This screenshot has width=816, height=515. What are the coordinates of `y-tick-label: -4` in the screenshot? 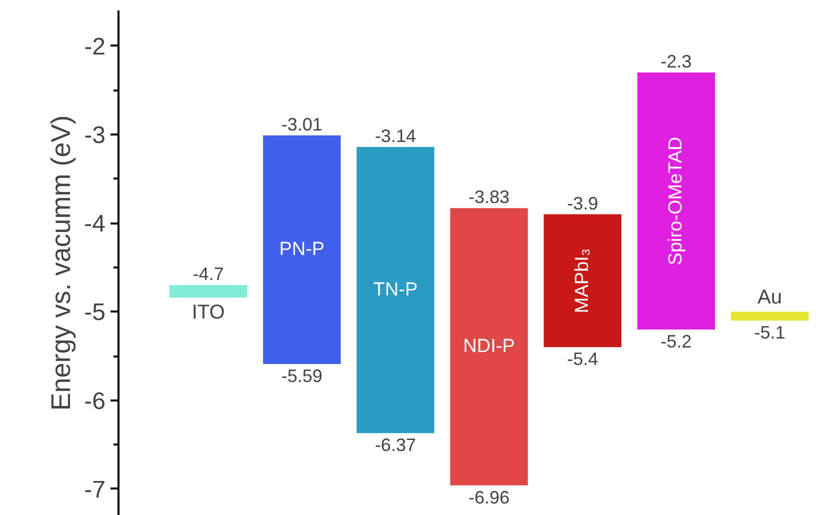 It's located at (95, 224).